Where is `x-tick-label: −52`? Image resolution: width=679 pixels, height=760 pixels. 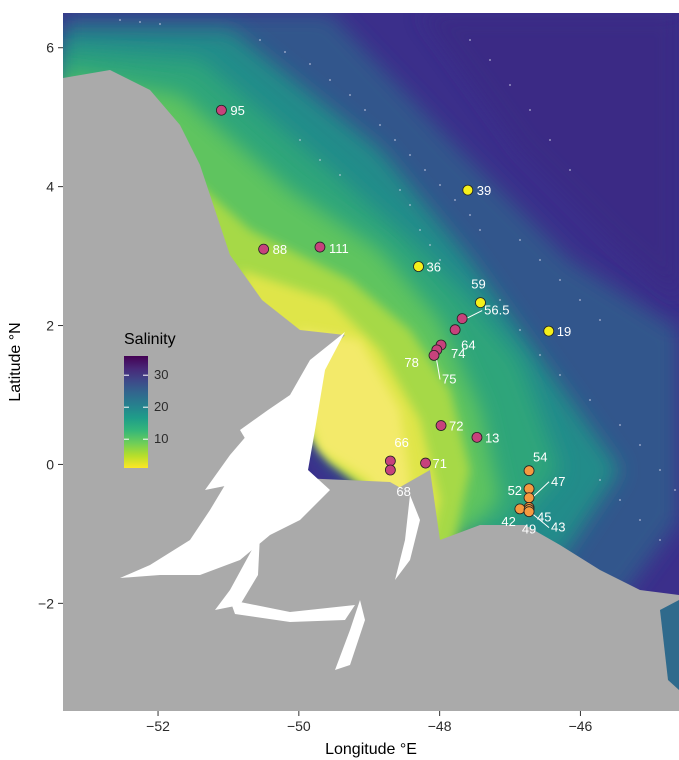
x-tick-label: −52 is located at coordinates (158, 726).